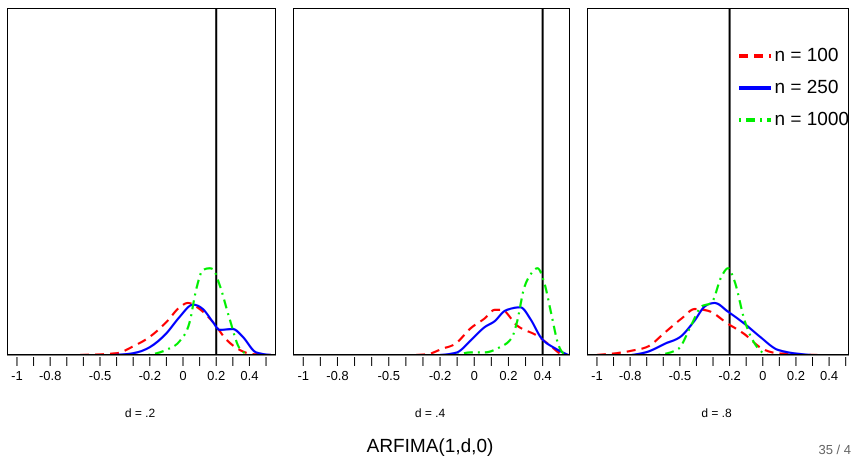 Image resolution: width=853 pixels, height=460 pixels. I want to click on x-axis-title: d = .4, so click(430, 413).